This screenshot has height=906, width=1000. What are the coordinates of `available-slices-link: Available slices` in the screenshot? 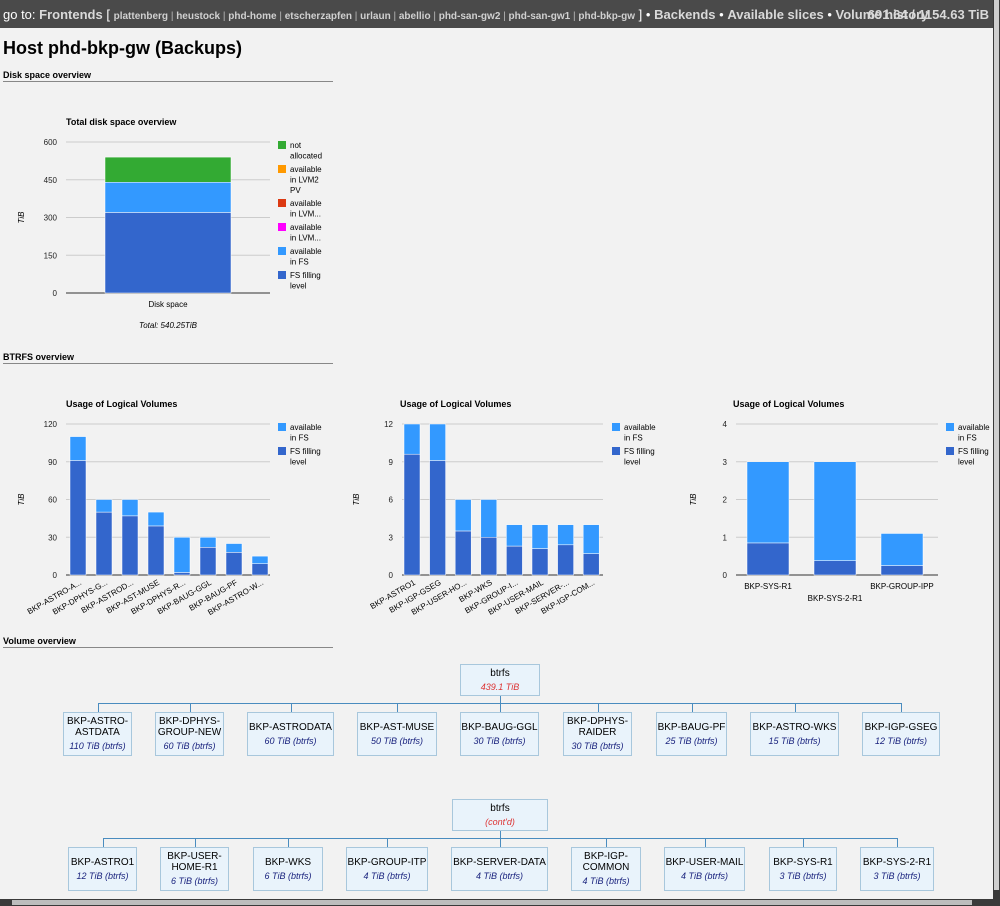 It's located at (775, 14).